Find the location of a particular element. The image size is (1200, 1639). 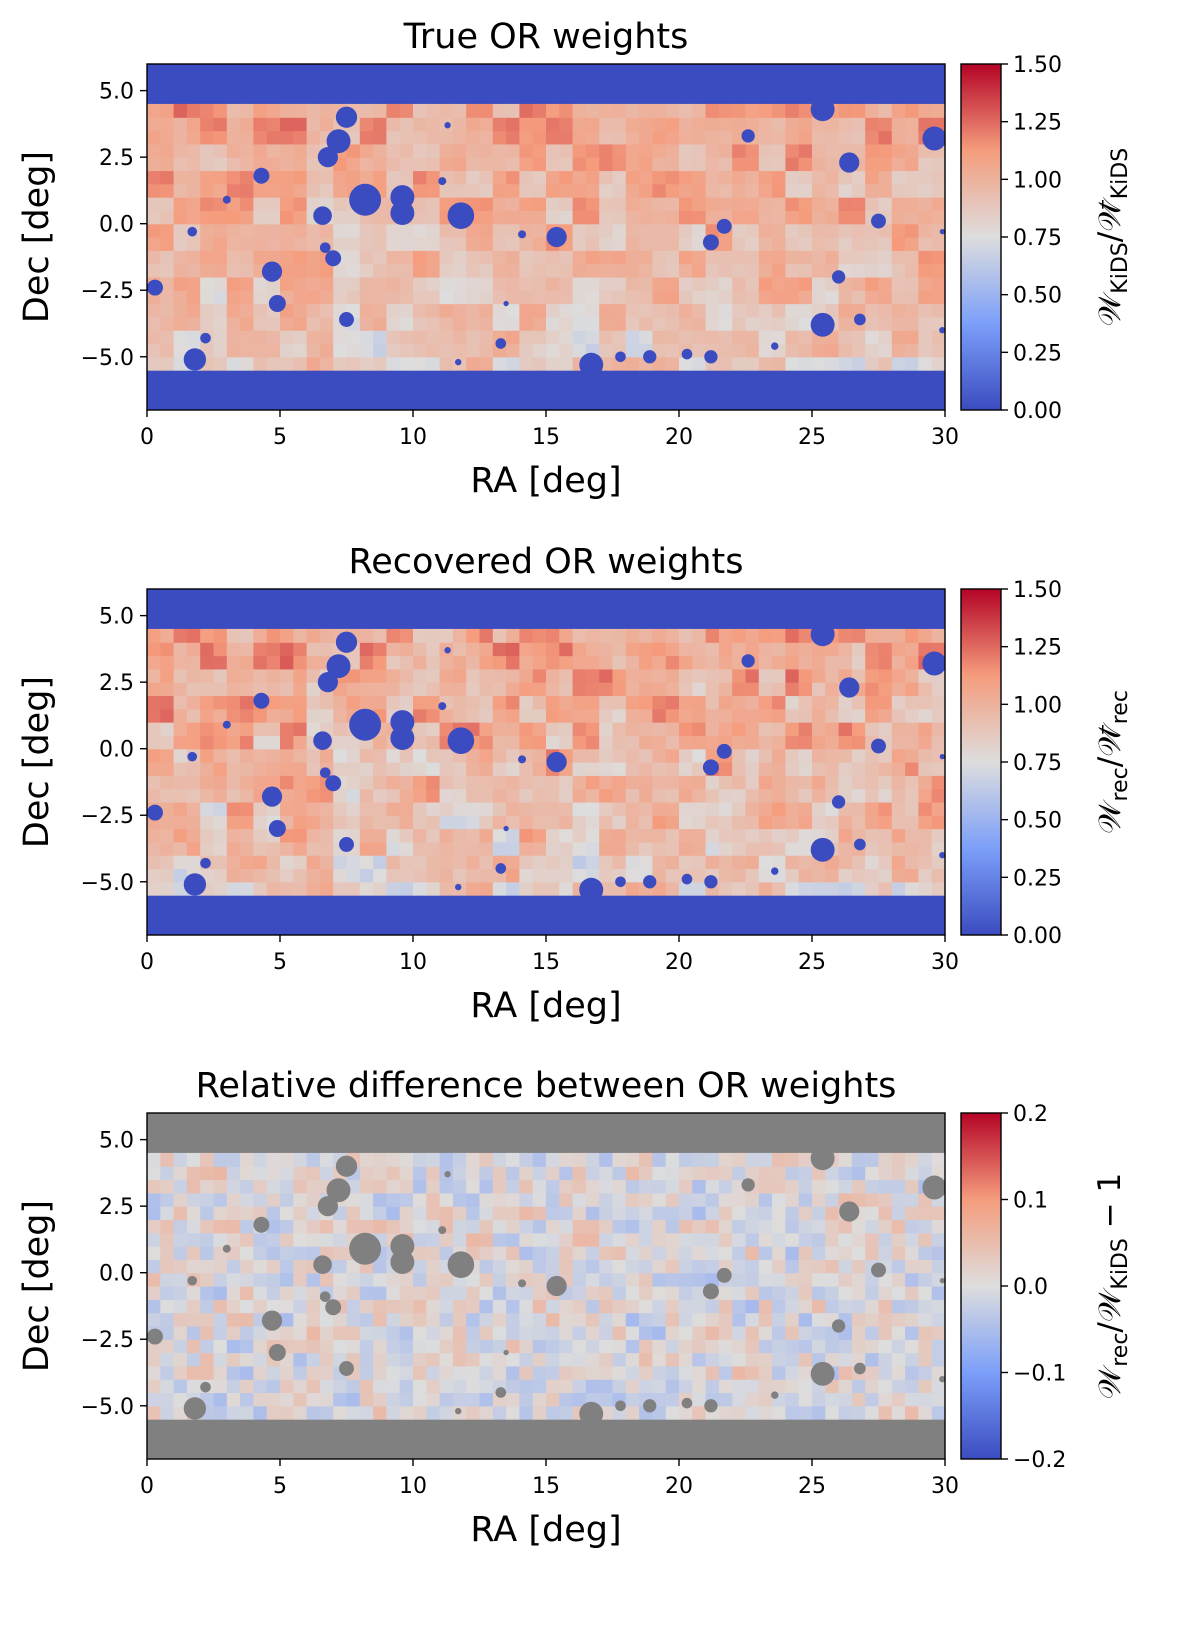

colorbar-tick-label: 1.25 is located at coordinates (1037, 648).